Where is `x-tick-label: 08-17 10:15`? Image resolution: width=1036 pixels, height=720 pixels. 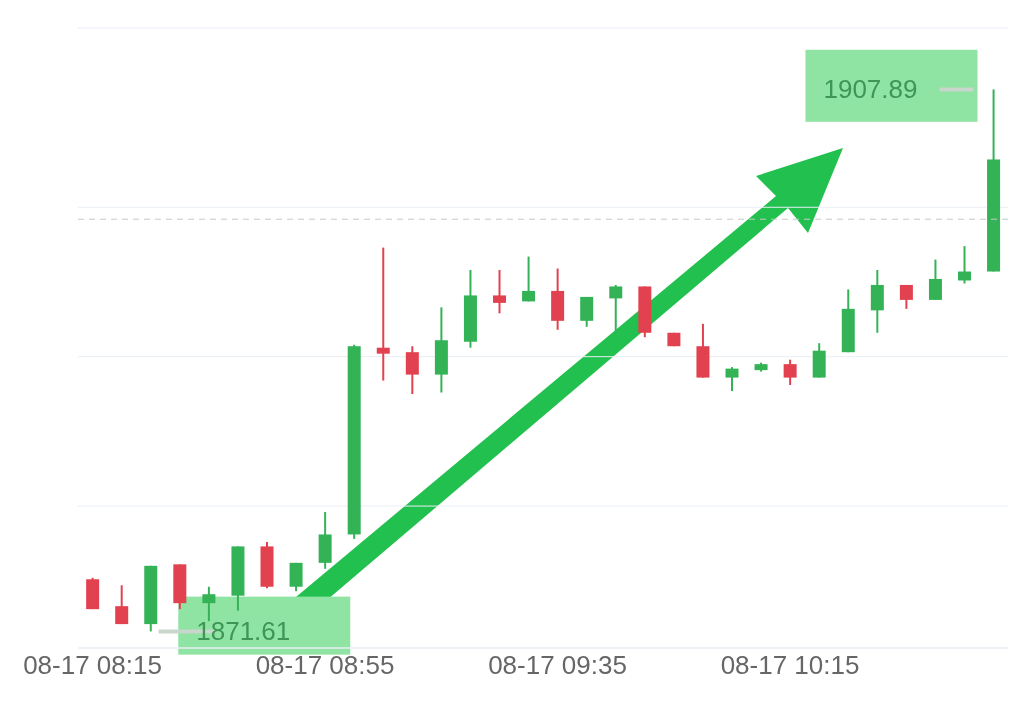 x-tick-label: 08-17 10:15 is located at coordinates (790, 665).